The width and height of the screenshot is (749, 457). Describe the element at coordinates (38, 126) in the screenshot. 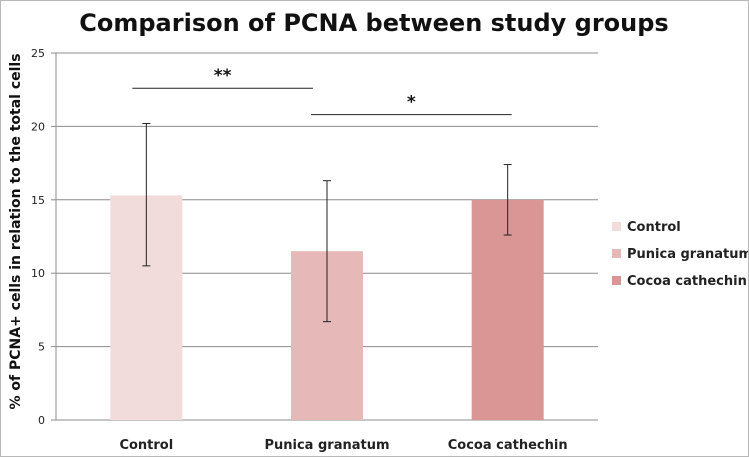

I see `y-tick-label: 20` at that location.